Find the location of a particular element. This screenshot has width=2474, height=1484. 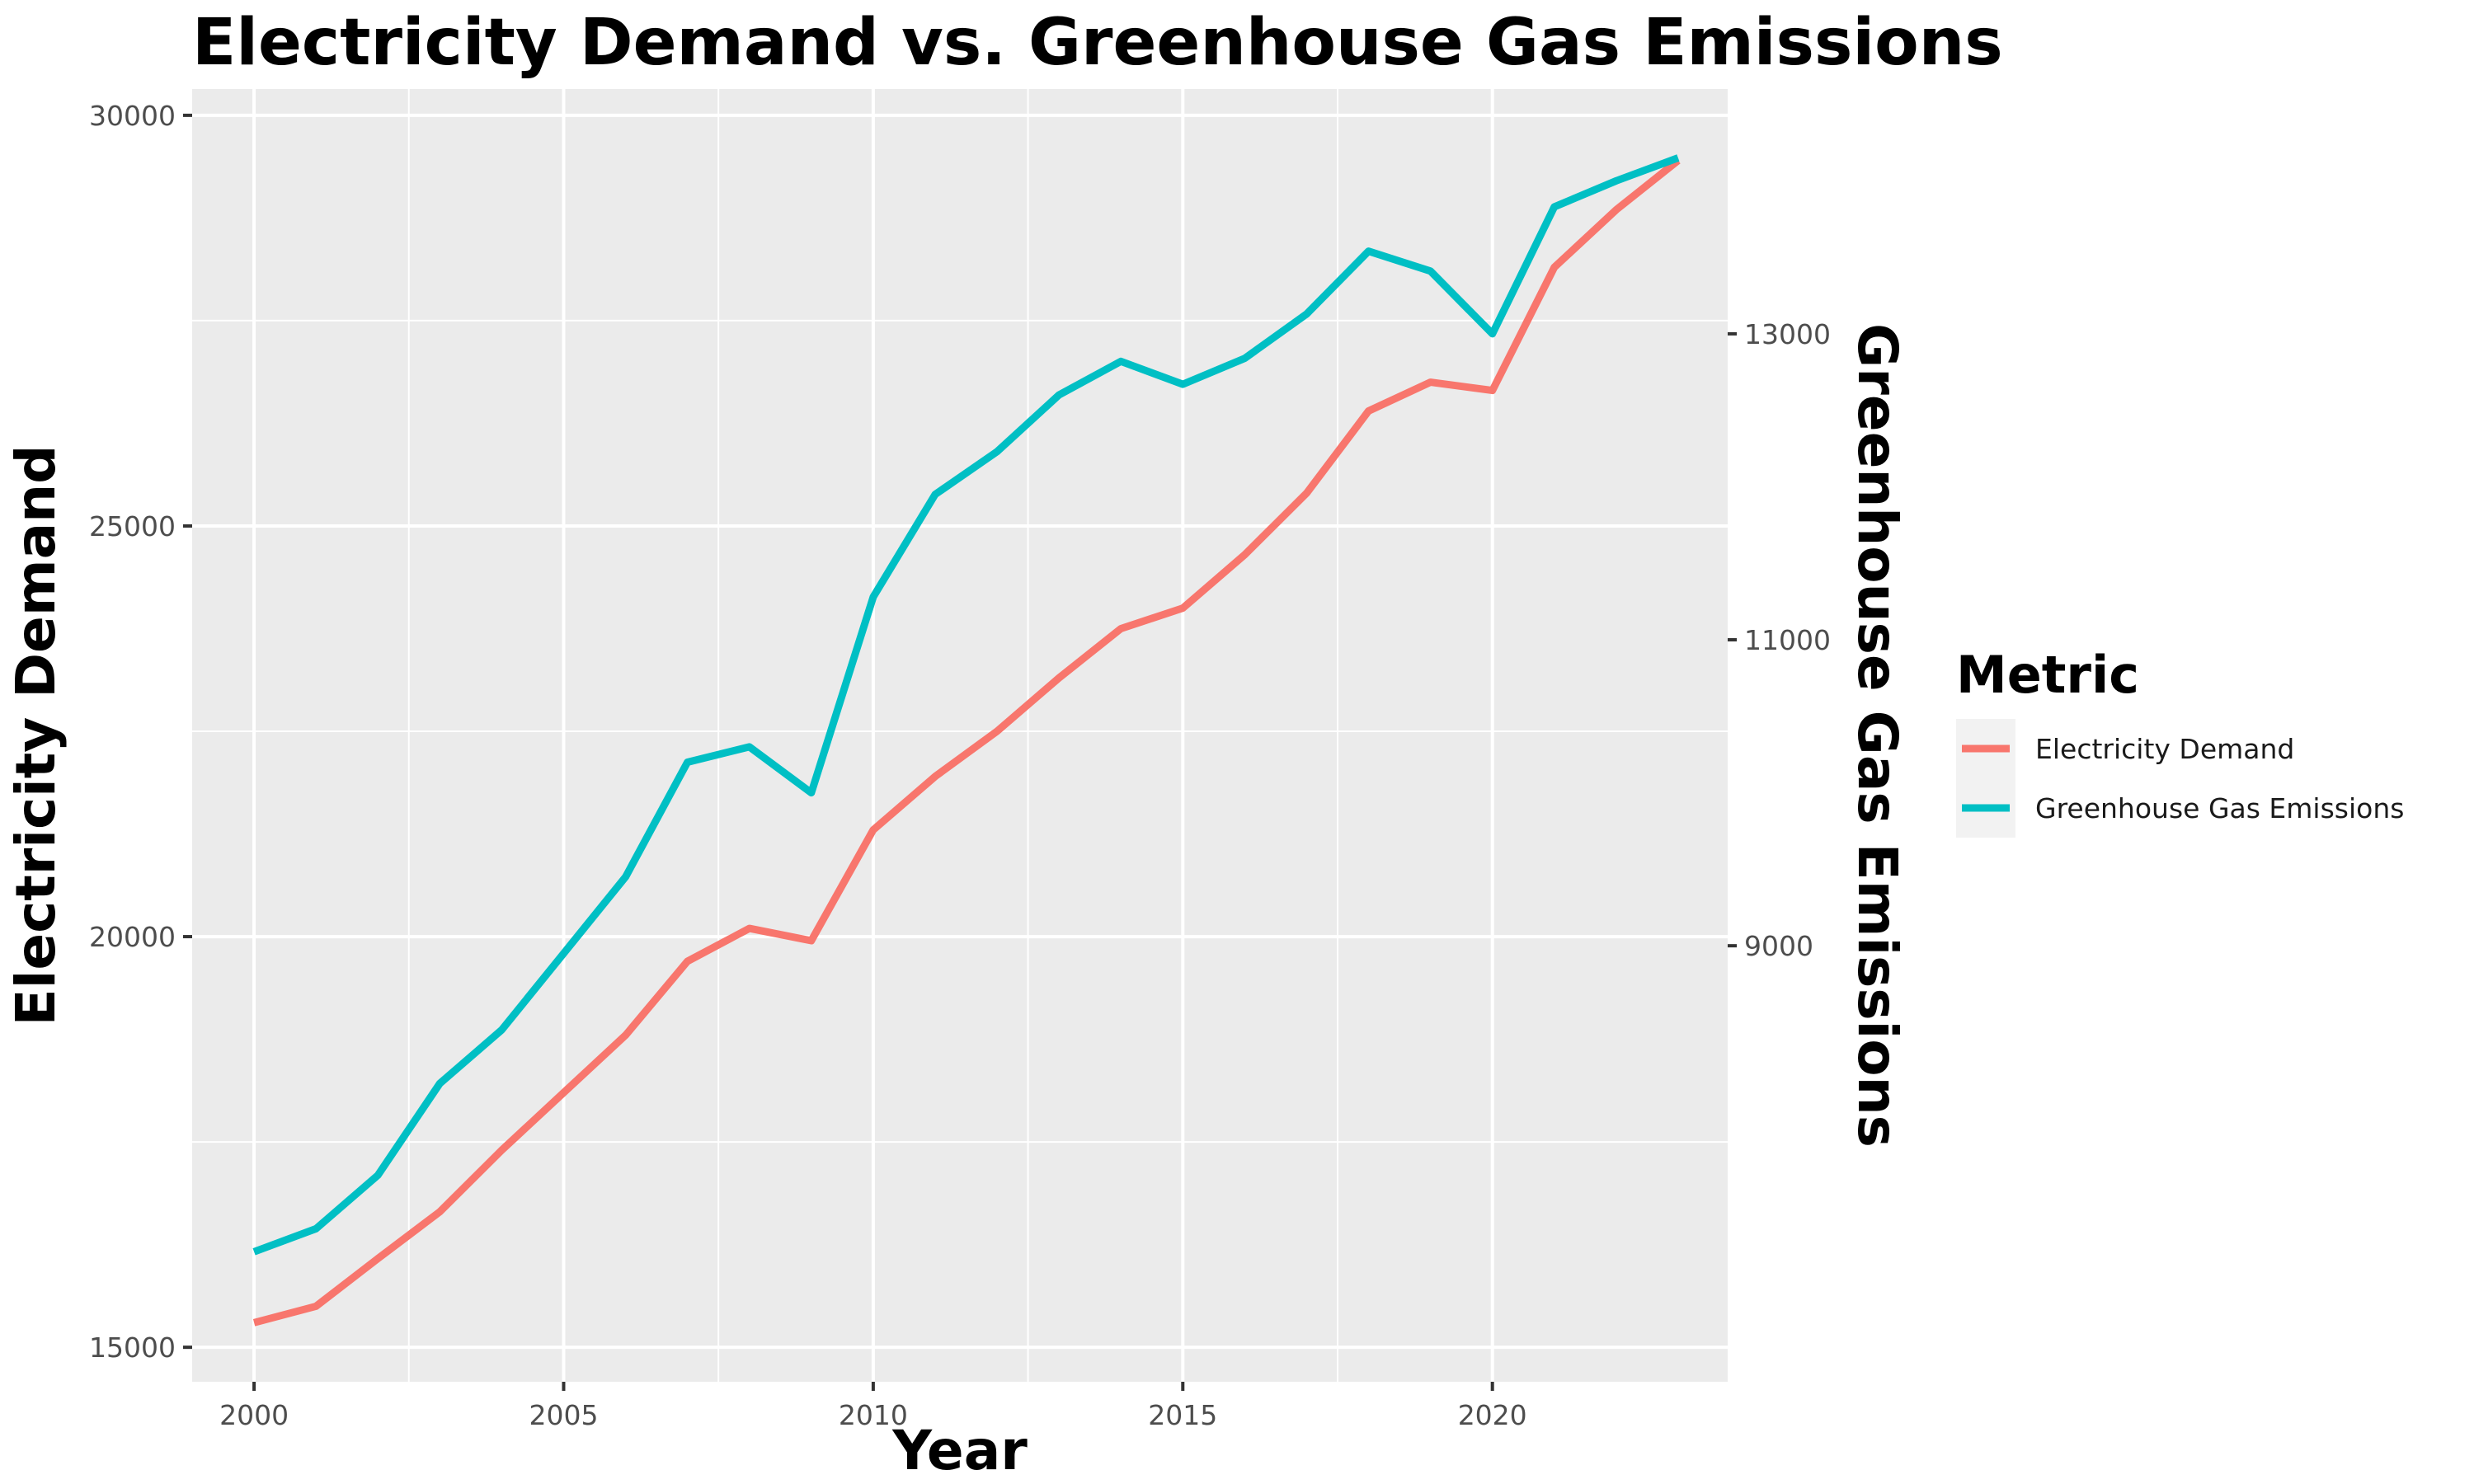

y-tick-label: 15000 is located at coordinates (132, 1347).